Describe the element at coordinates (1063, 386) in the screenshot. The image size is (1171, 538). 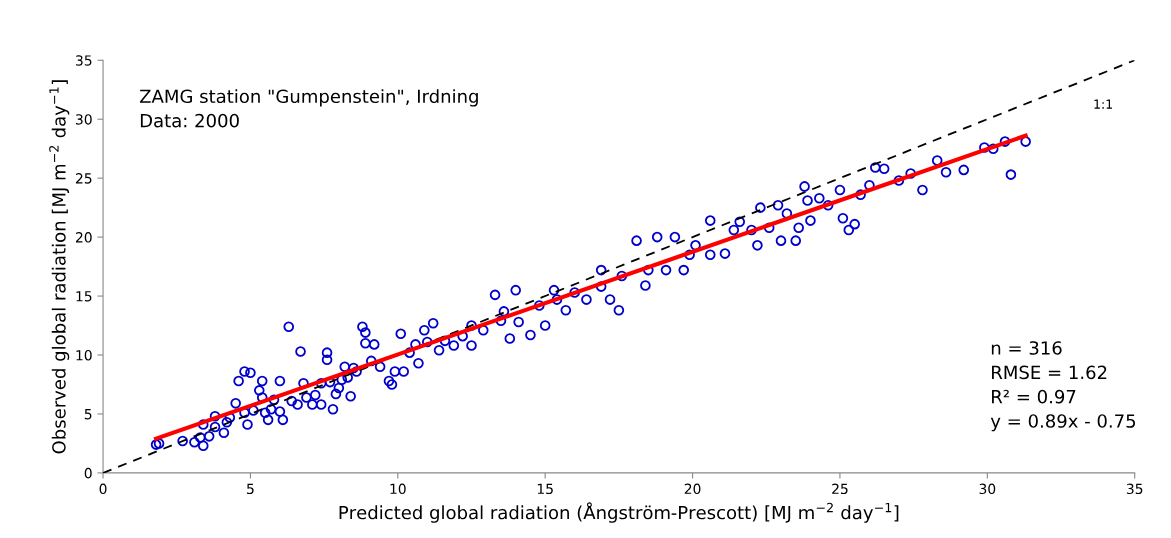
I see `annotation: n = 316 RMSE = 1.62 R² = 0.97 y = 0.89x - 0.75` at that location.